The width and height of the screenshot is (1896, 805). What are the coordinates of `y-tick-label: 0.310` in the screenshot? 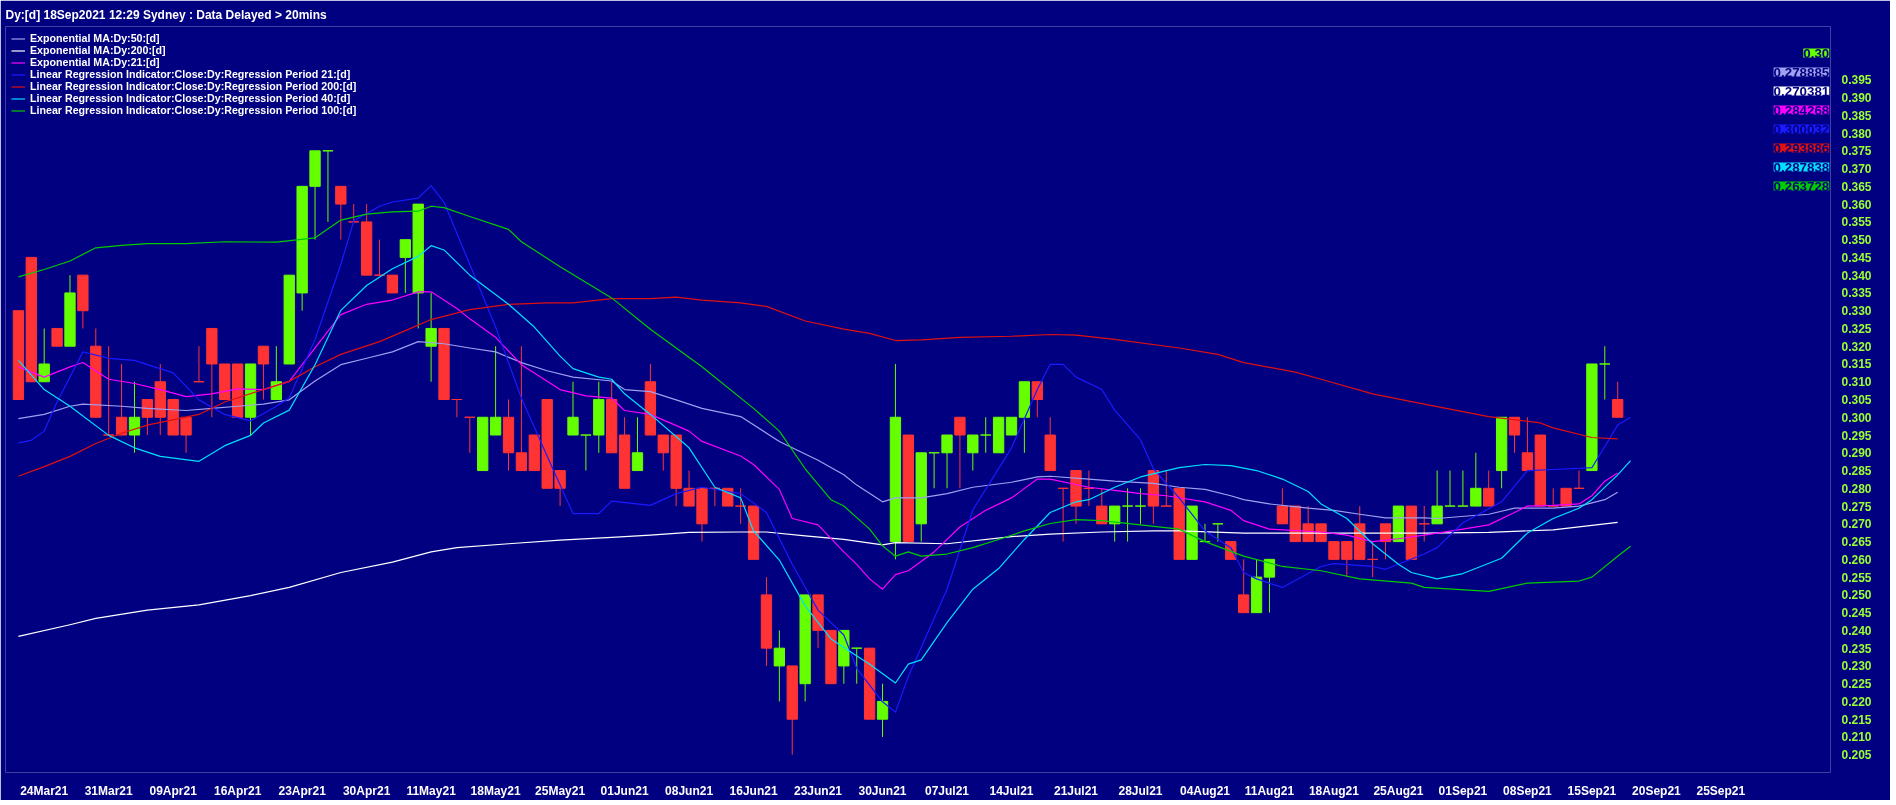 It's located at (1856, 382).